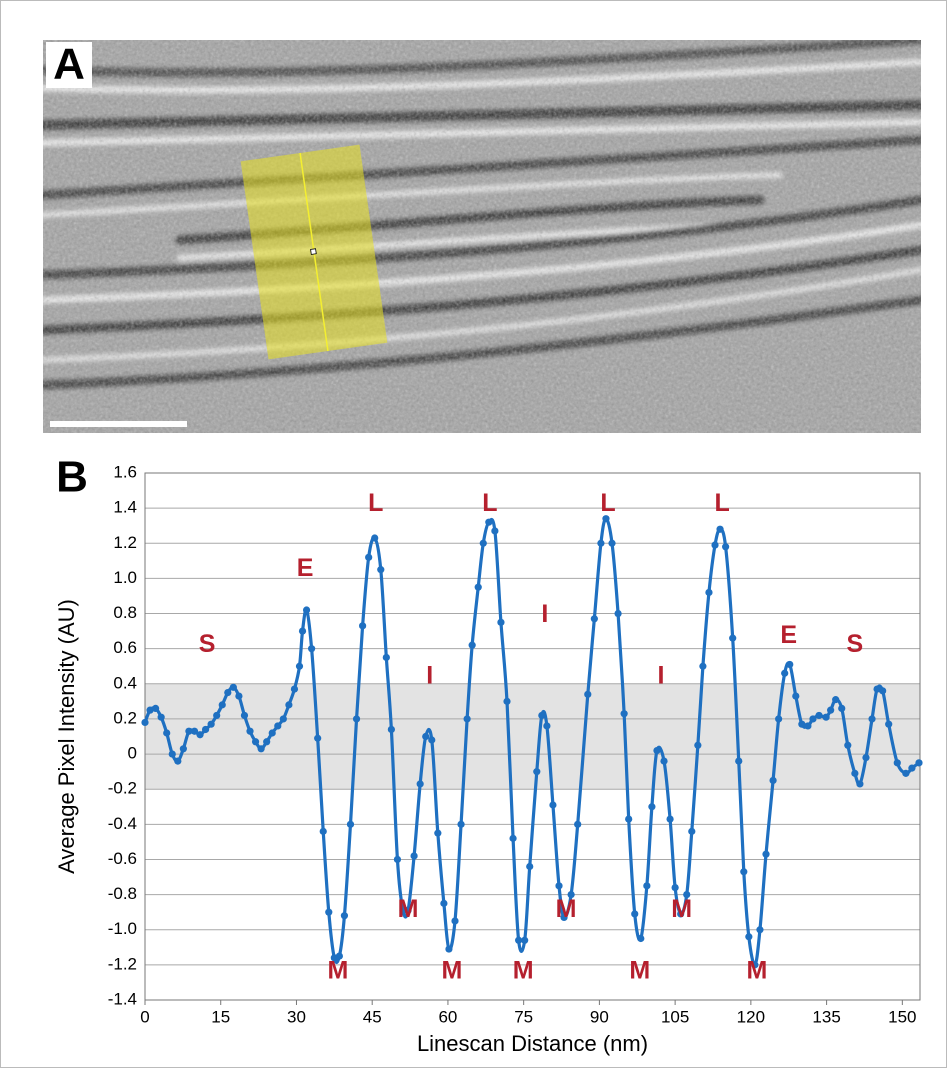 Image resolution: width=947 pixels, height=1068 pixels. Describe the element at coordinates (122, 893) in the screenshot. I see `y-tick-label: -0.8` at that location.